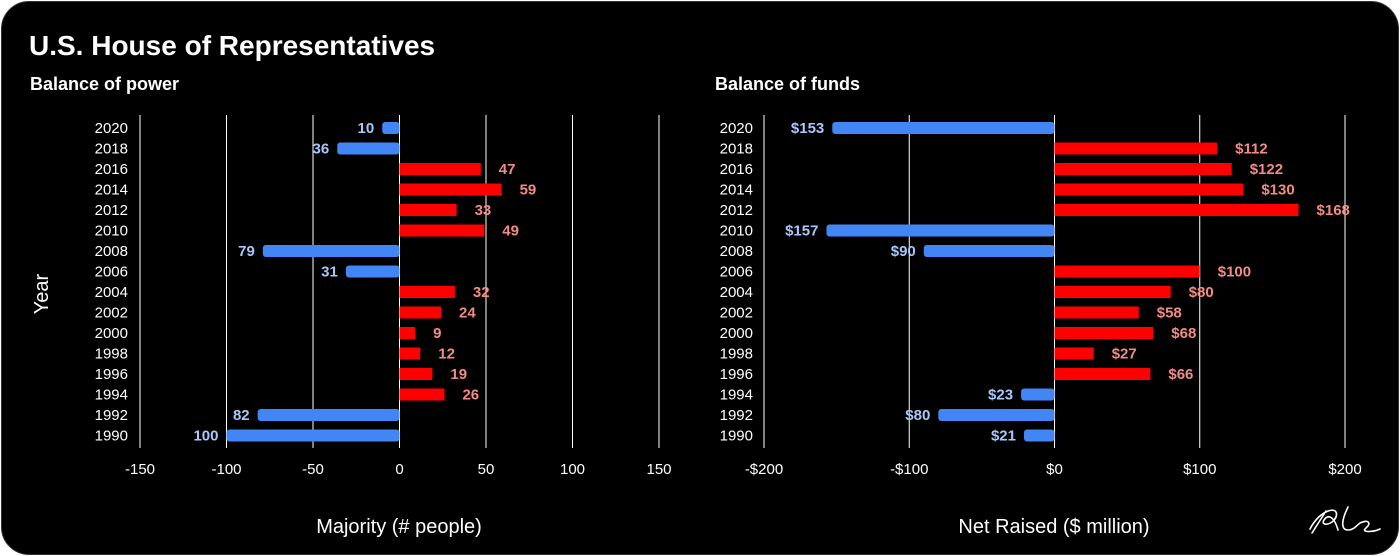  I want to click on power-y-axis-title: Year, so click(42, 293).